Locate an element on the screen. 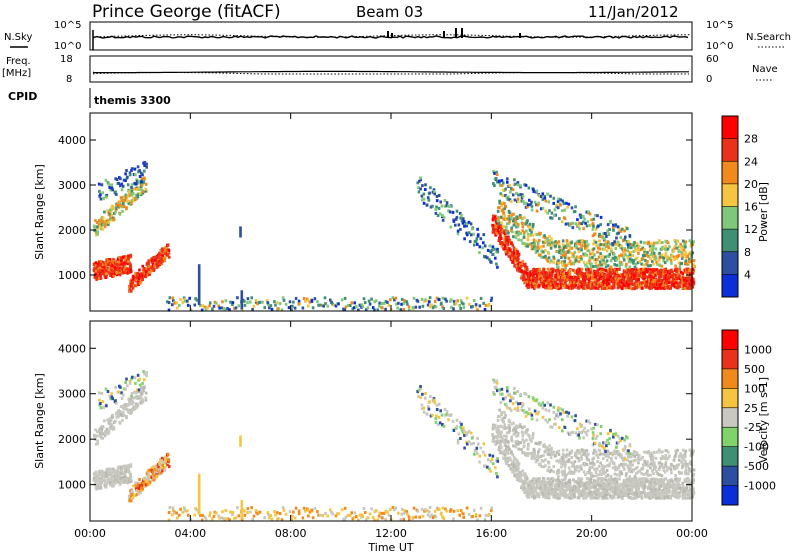 This screenshot has width=800, height=554. nsearch-bottom-tick: 10^0 is located at coordinates (719, 46).